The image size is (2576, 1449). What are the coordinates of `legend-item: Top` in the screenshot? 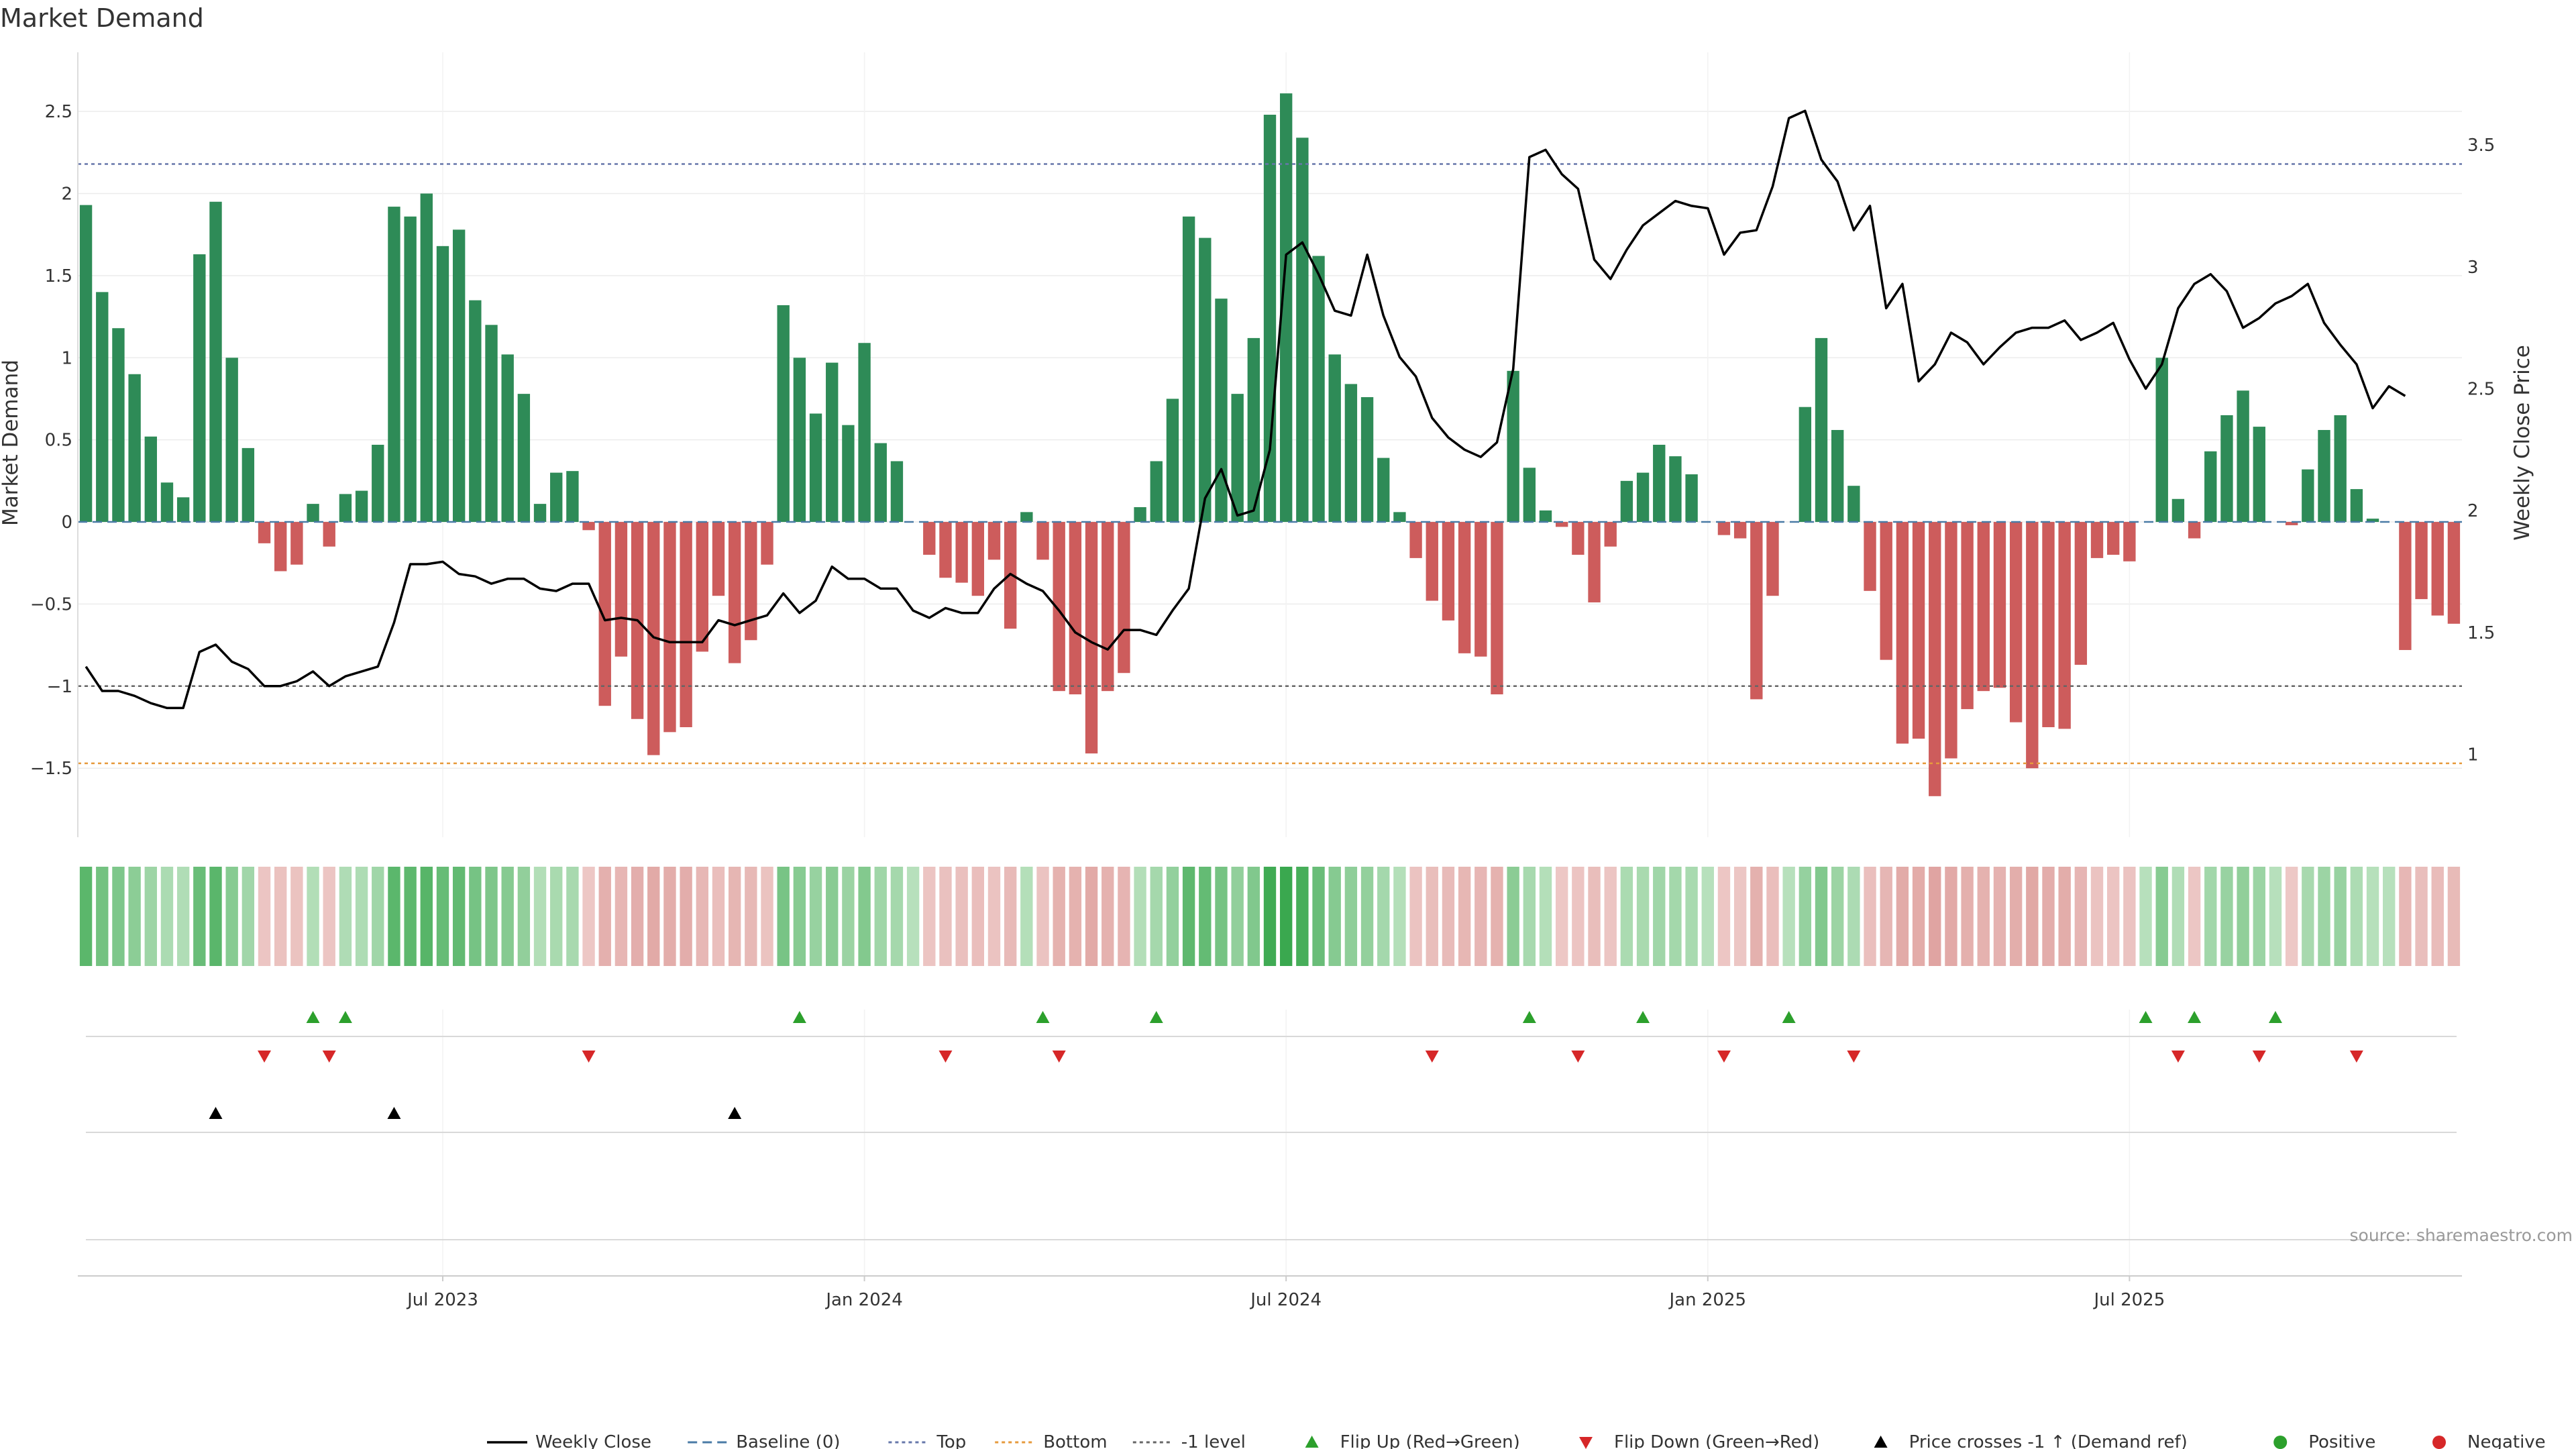 It's located at (927, 1440).